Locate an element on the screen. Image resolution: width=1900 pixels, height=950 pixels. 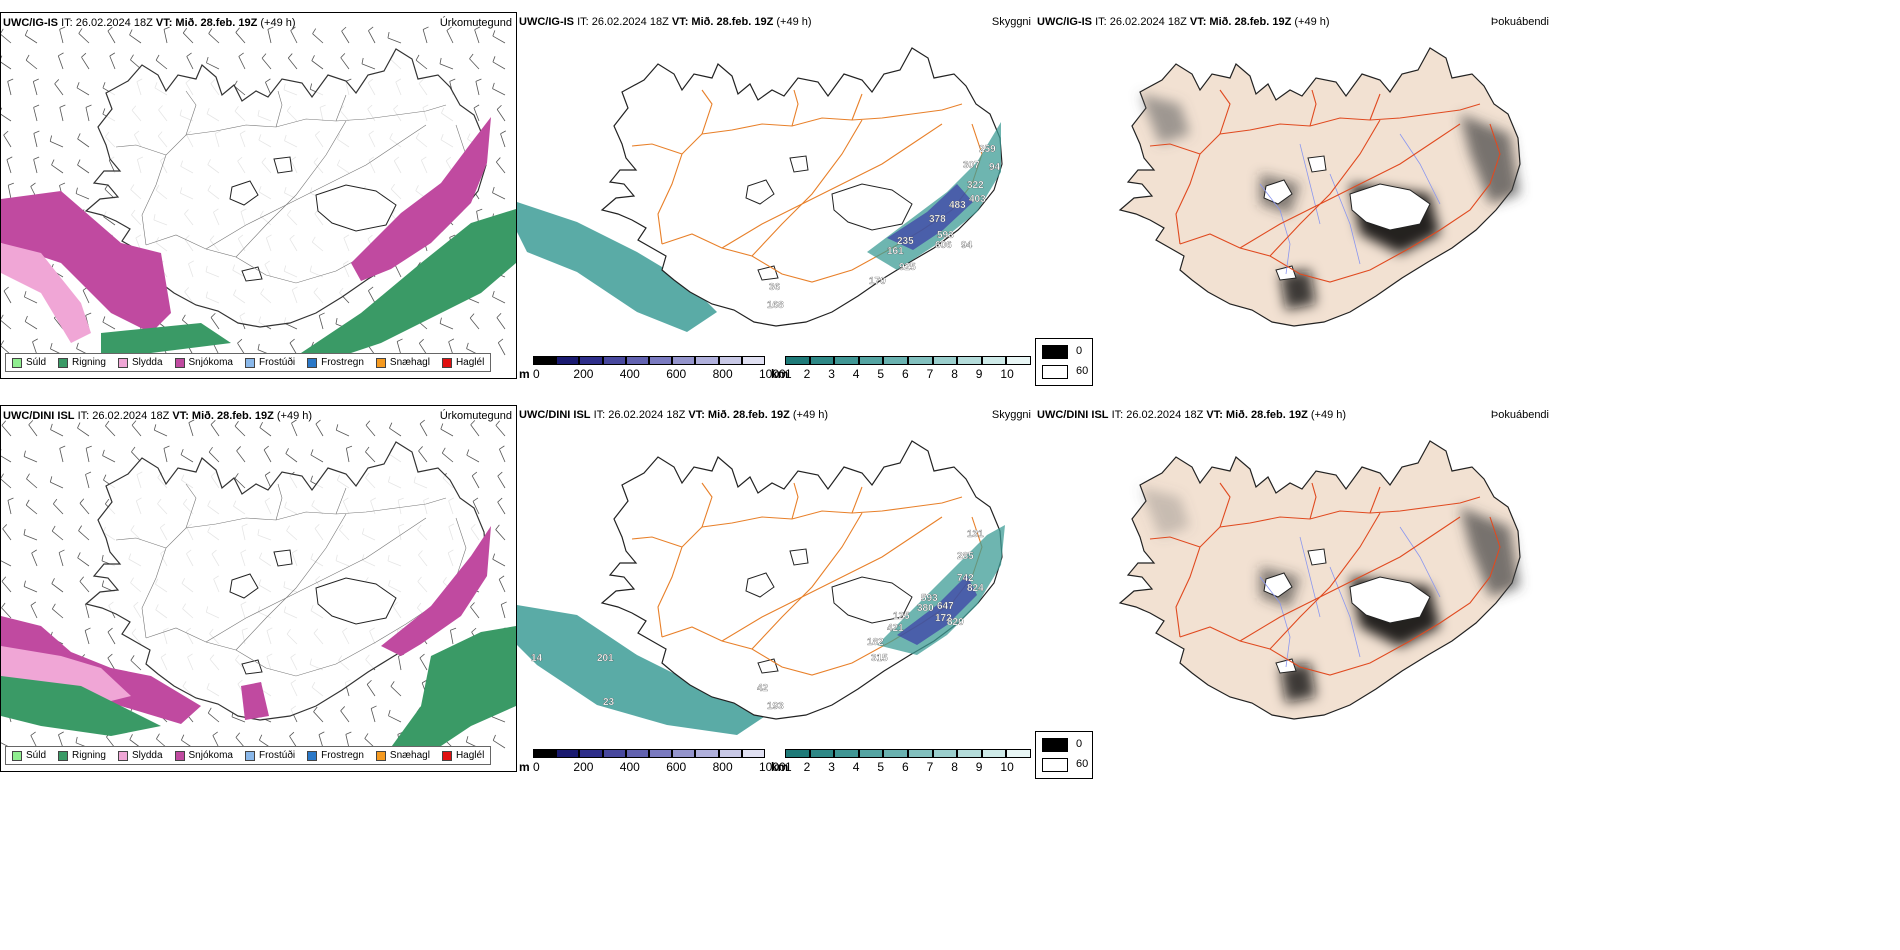
ceiling-area is located at coordinates (937, 610).